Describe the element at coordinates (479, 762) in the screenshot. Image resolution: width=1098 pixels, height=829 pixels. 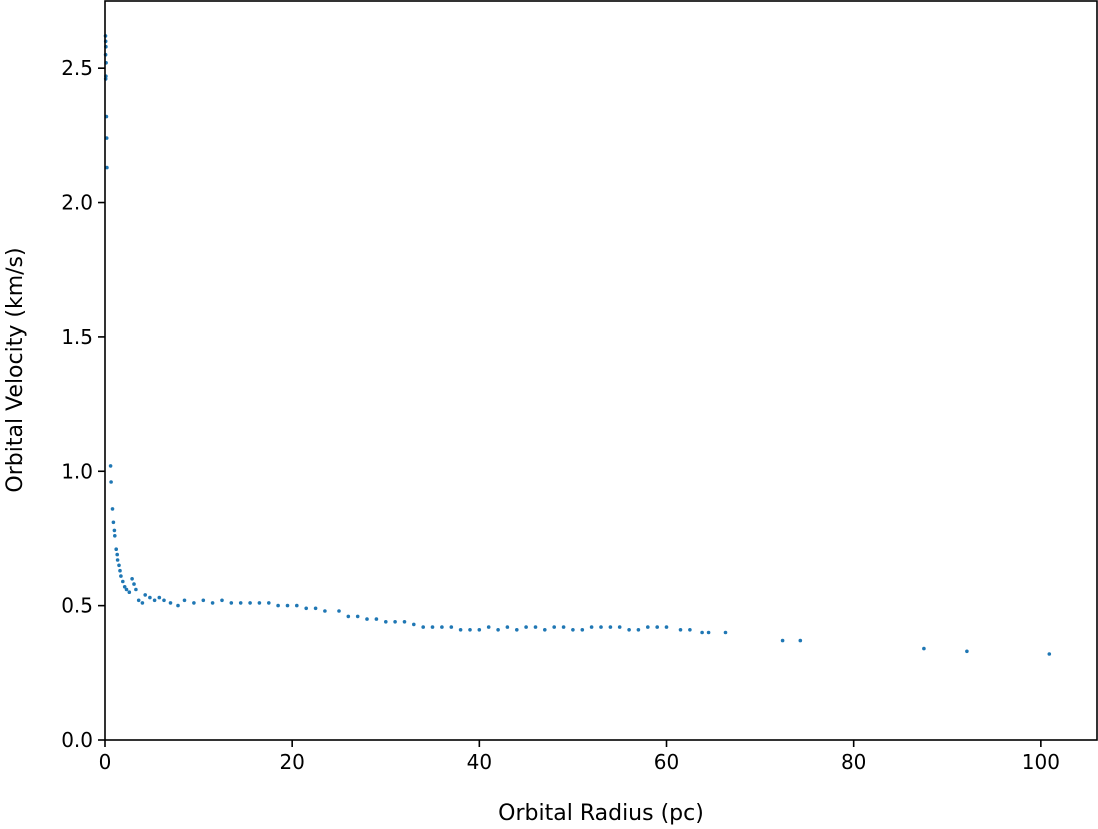
I see `x-tick-label: 40` at that location.